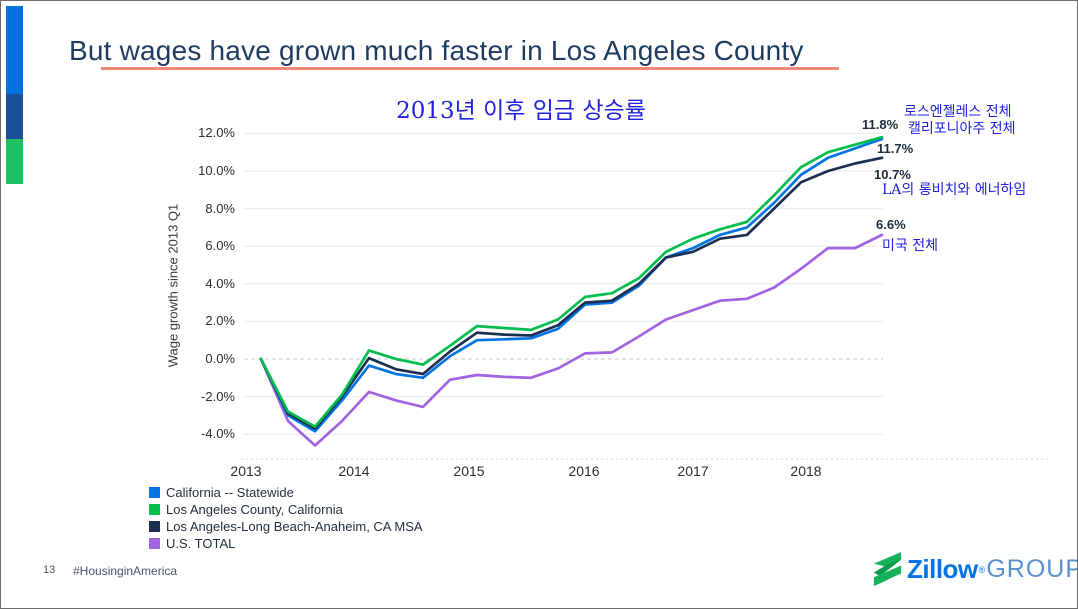 This screenshot has height=609, width=1078. I want to click on legend-label-la-county: Los Angeles County, California, so click(254, 509).